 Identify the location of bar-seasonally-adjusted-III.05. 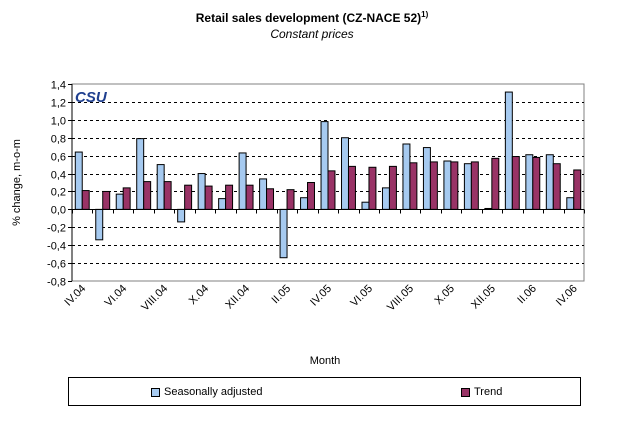
(304, 203).